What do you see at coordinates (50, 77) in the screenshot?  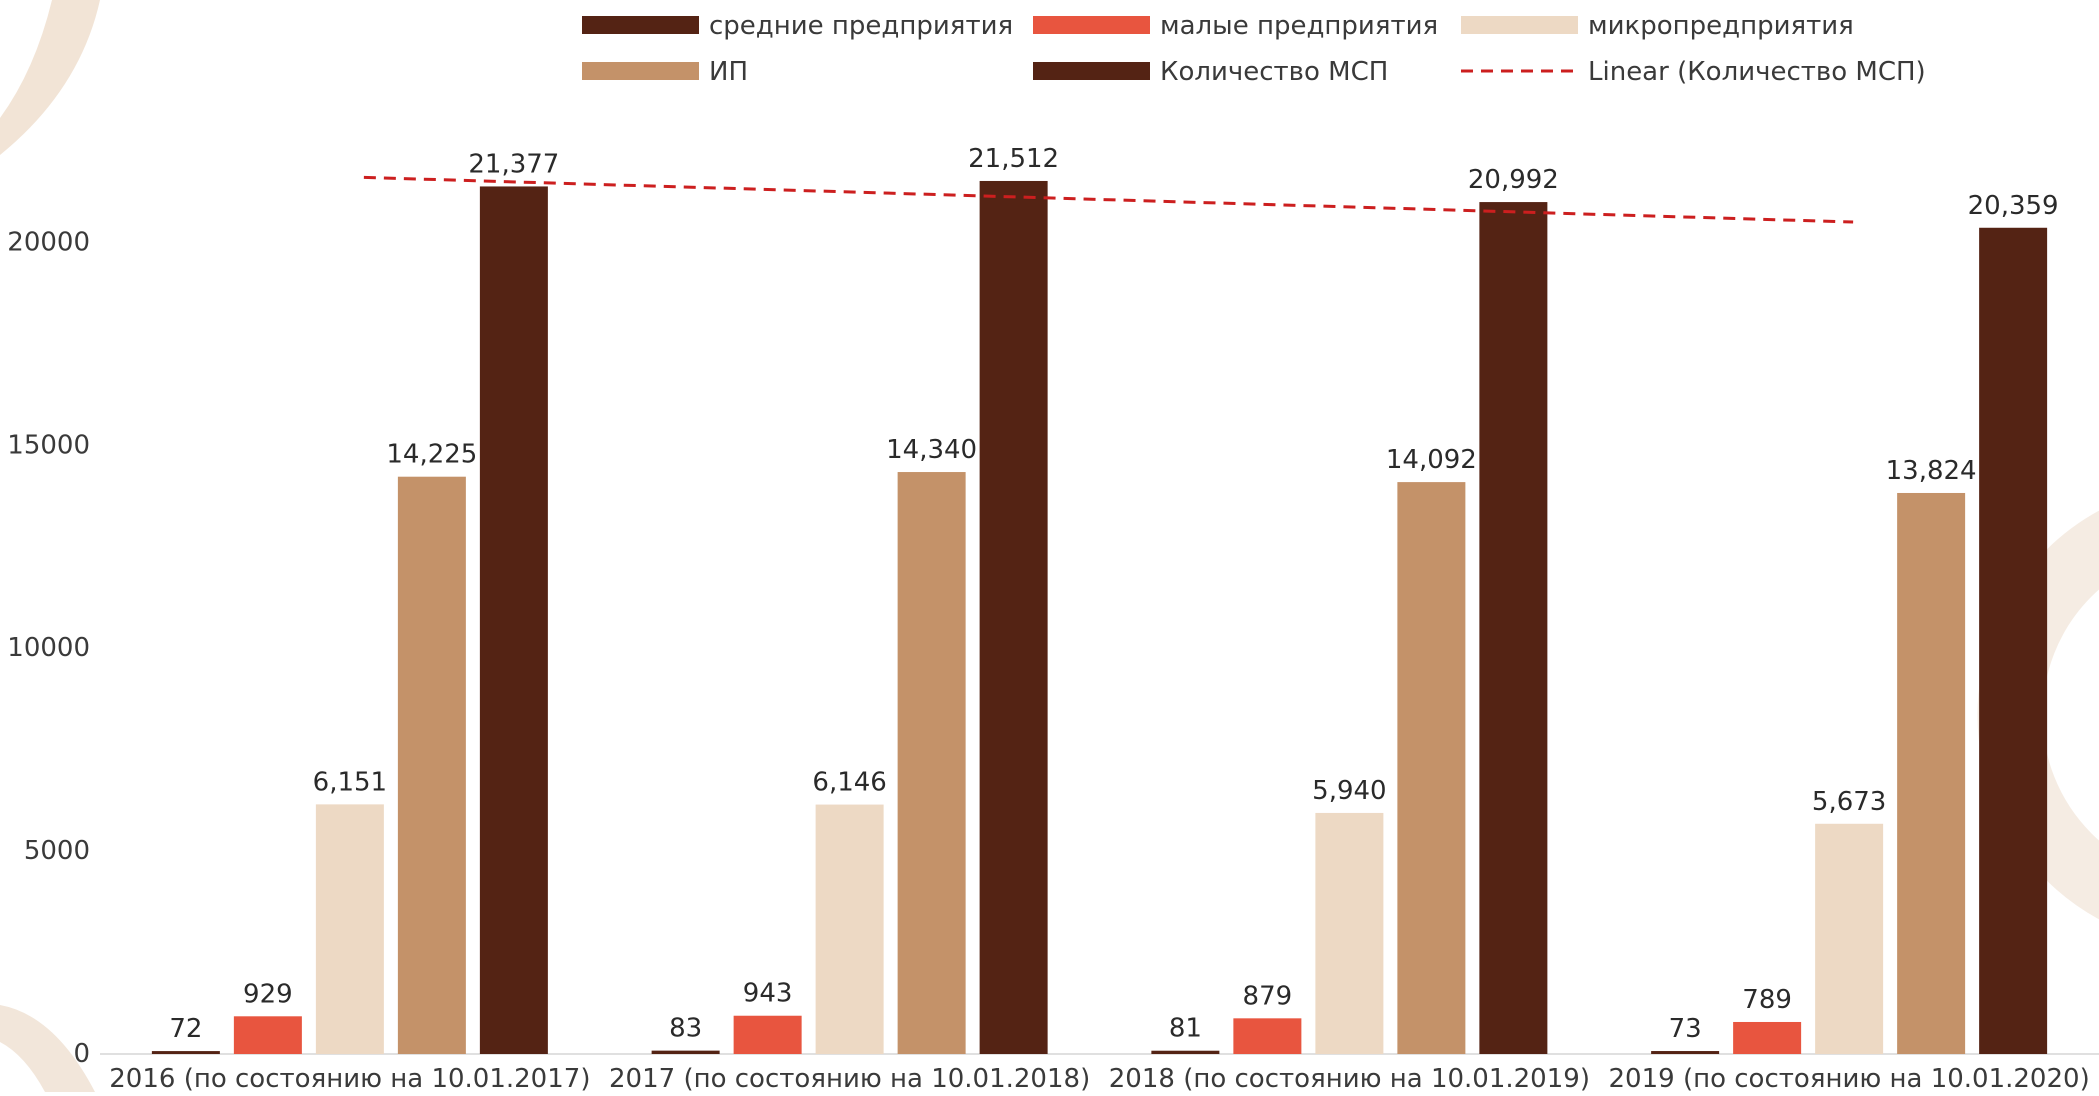 I see `decor-top-left-arc` at bounding box center [50, 77].